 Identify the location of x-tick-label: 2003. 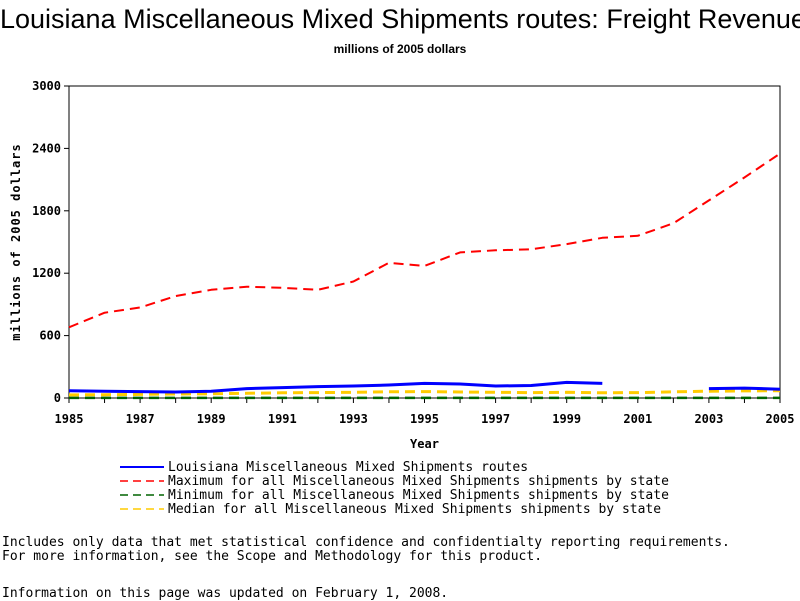
(708, 419).